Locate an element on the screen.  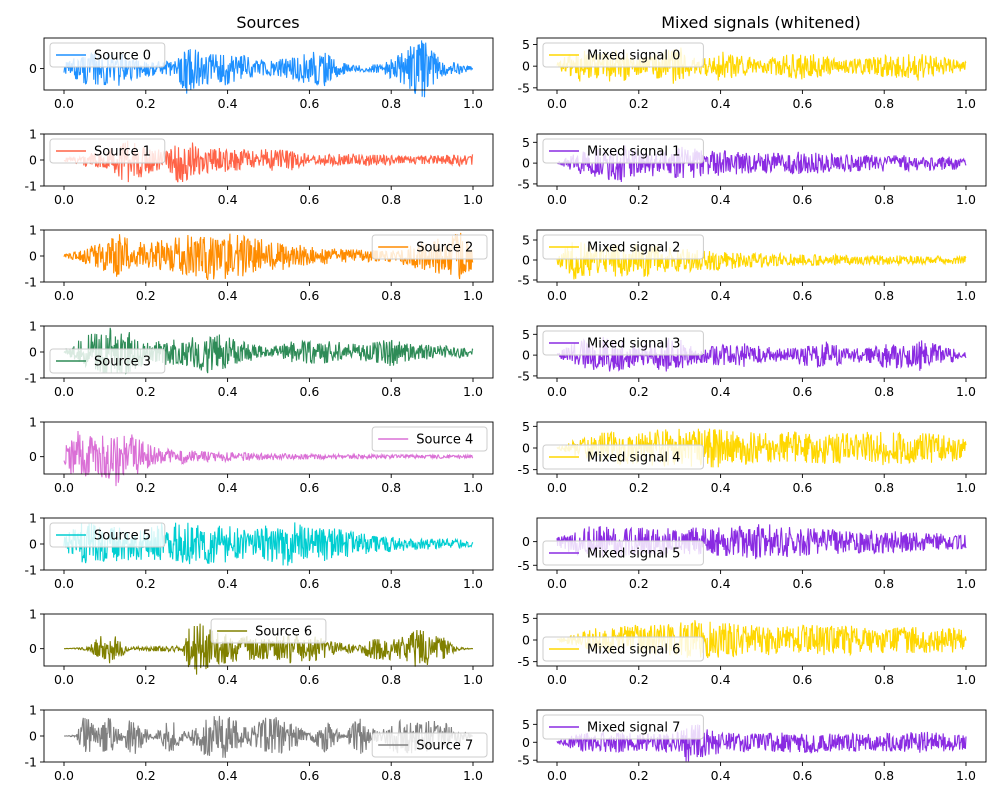
legend-label: Source 5 is located at coordinates (122, 536).